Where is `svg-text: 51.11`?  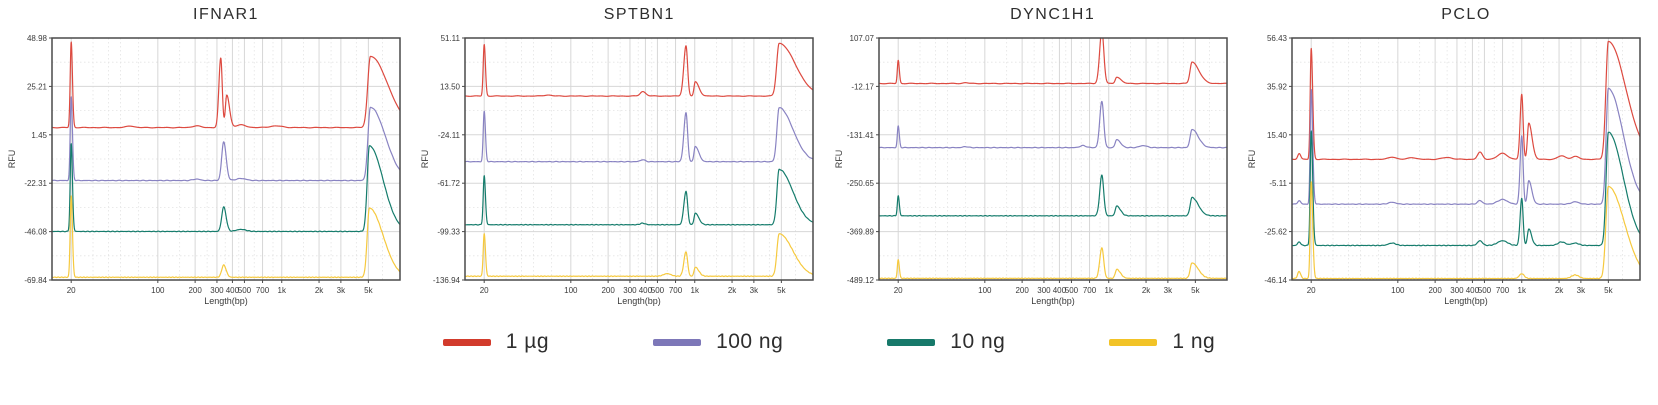 svg-text: 51.11 is located at coordinates (451, 38).